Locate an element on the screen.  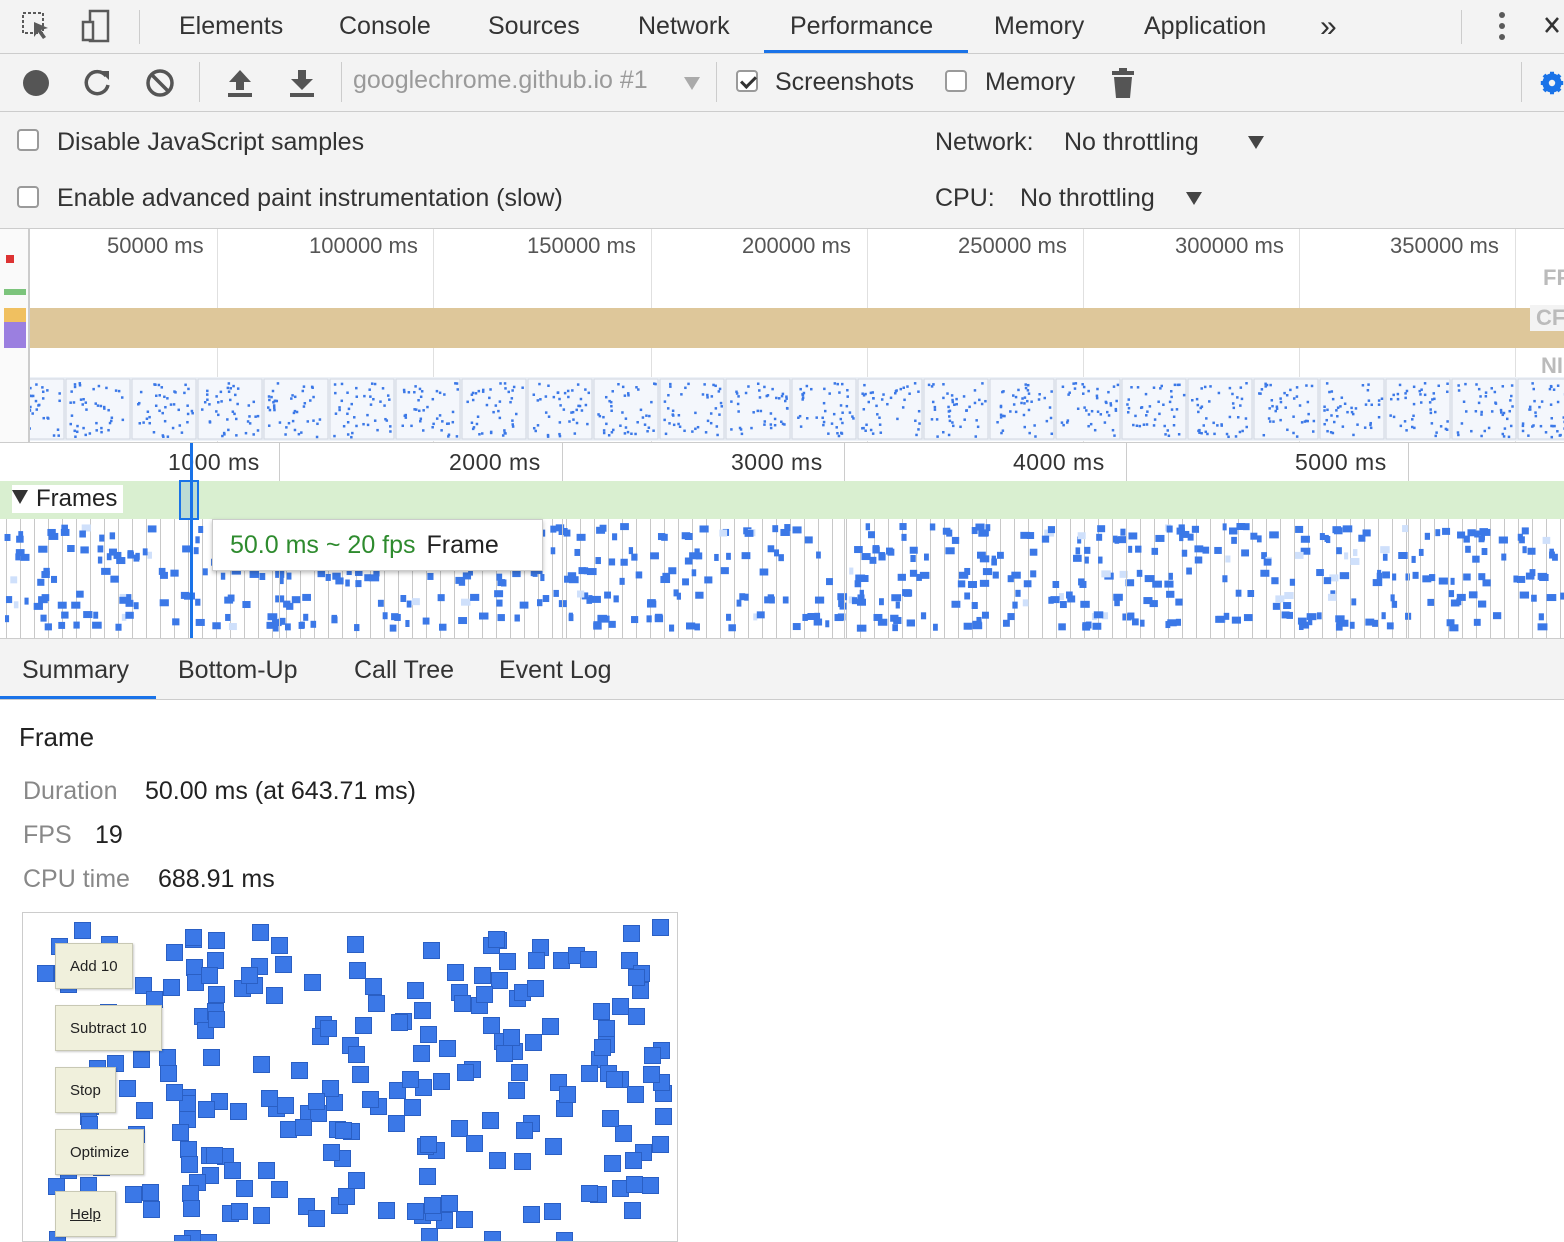
tab-console: Console is located at coordinates (385, 26).